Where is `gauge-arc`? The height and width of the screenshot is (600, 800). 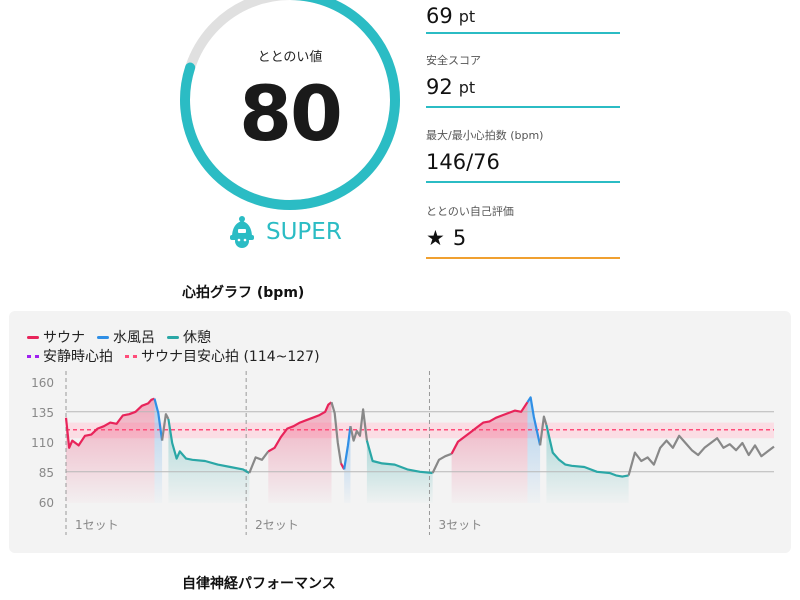
gauge-arc is located at coordinates (290, 105).